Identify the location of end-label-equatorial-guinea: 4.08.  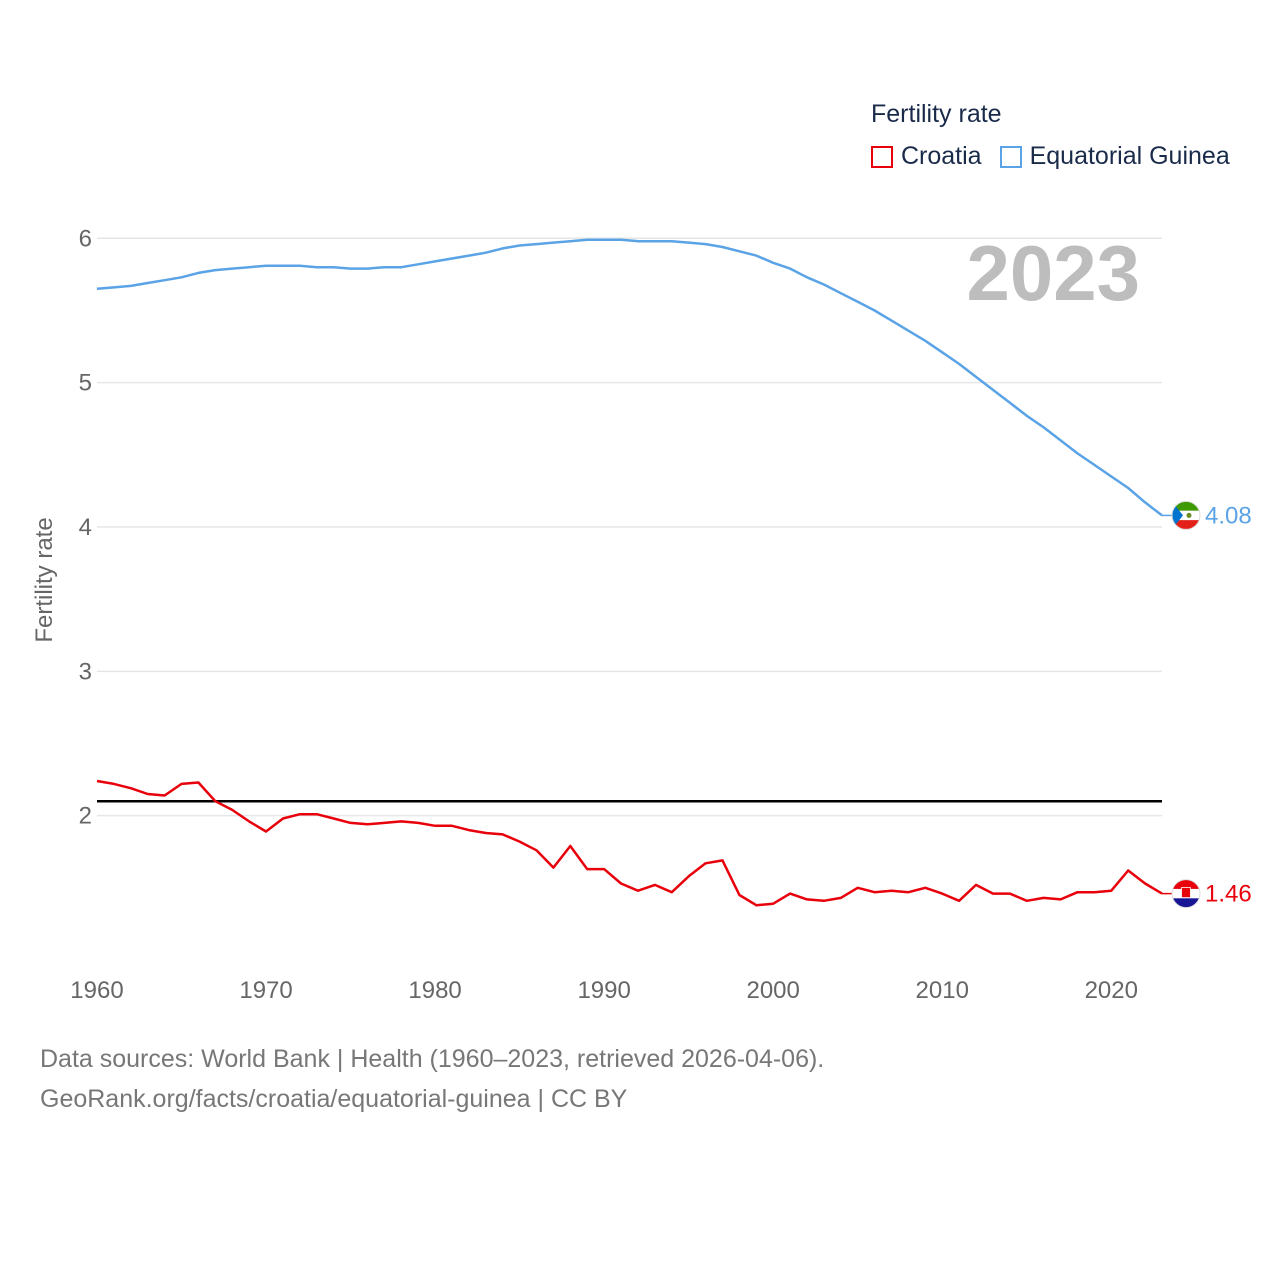
(1228, 515).